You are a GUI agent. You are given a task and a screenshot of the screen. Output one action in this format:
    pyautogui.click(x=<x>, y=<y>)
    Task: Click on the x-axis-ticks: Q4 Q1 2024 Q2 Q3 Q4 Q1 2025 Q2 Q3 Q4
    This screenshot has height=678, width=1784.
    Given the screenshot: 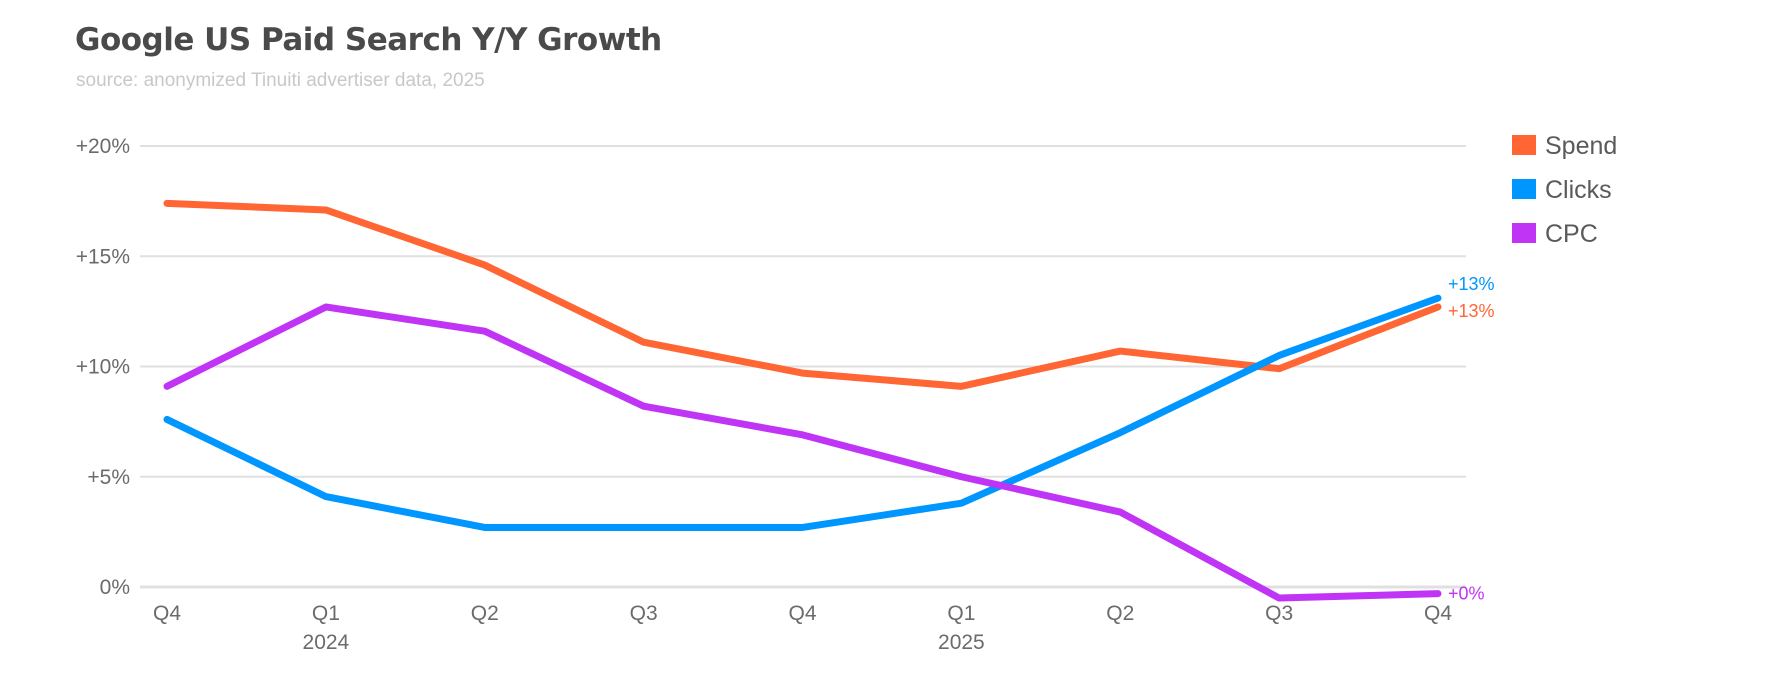 What is the action you would take?
    pyautogui.click(x=802, y=628)
    